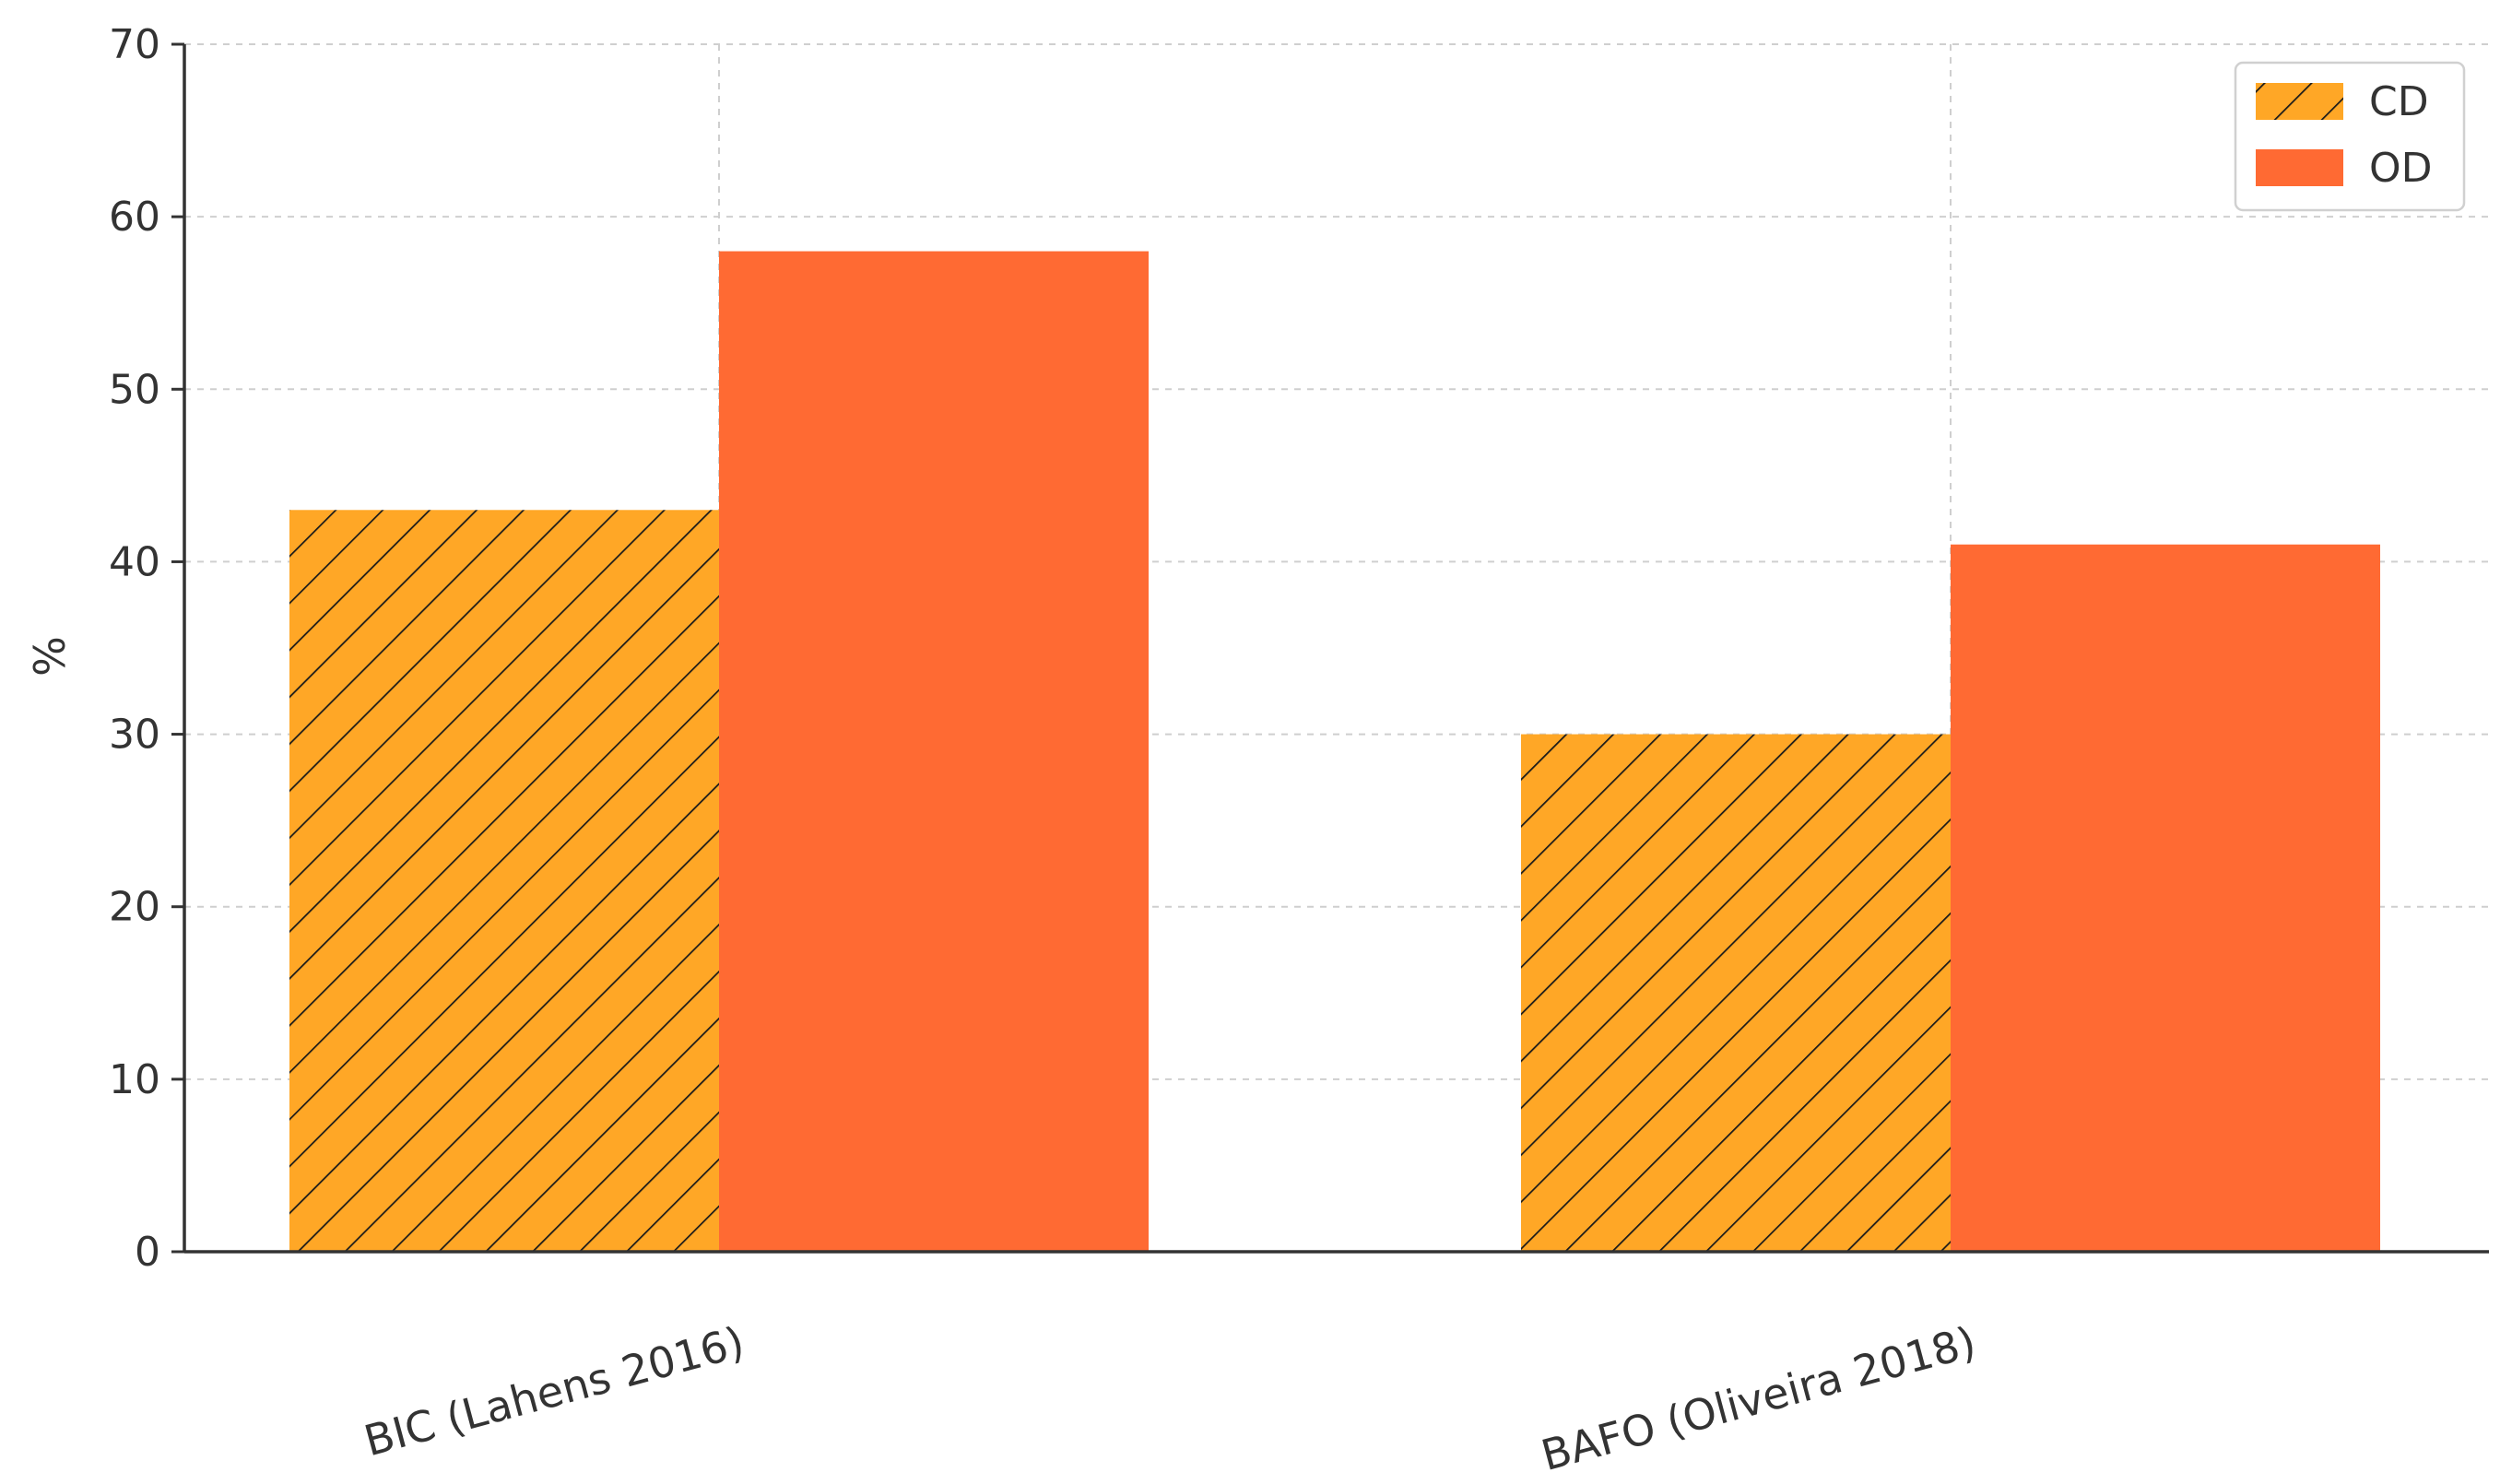 Image resolution: width=2512 pixels, height=1484 pixels. I want to click on legend-swatch-od, so click(2299, 168).